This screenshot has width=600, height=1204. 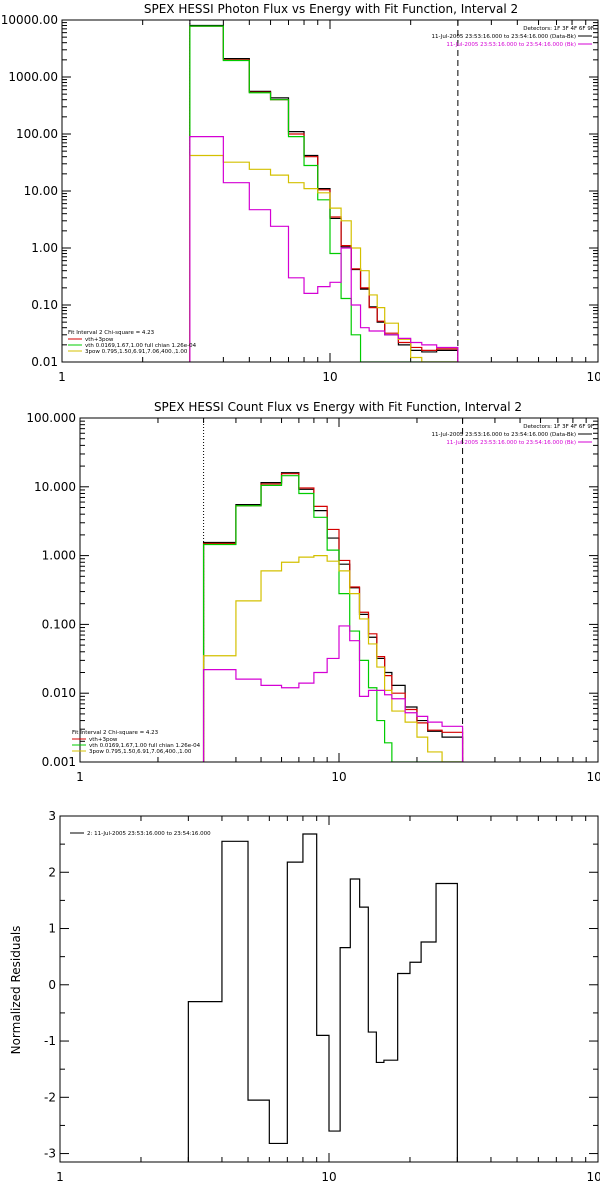 What do you see at coordinates (16, 990) in the screenshot?
I see `y-axis-label: Normalized Residuals` at bounding box center [16, 990].